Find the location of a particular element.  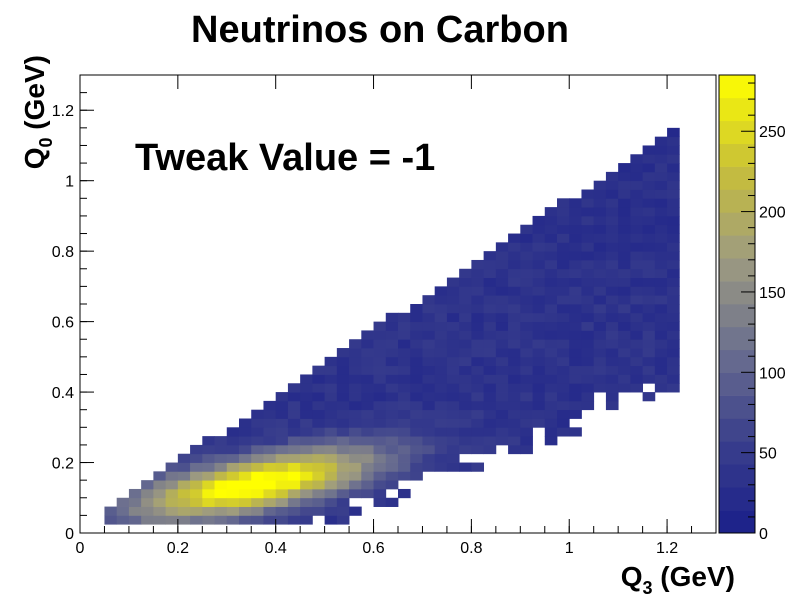

x-tick-label: 1.2 is located at coordinates (667, 548).